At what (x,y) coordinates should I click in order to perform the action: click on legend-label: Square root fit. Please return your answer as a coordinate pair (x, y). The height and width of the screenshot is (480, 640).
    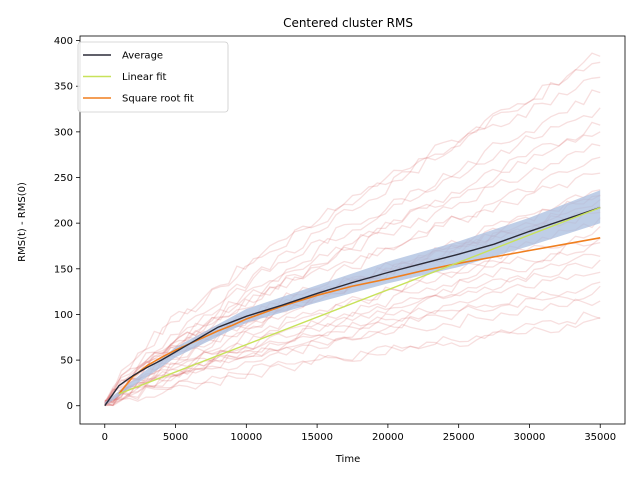
    Looking at the image, I should click on (158, 99).